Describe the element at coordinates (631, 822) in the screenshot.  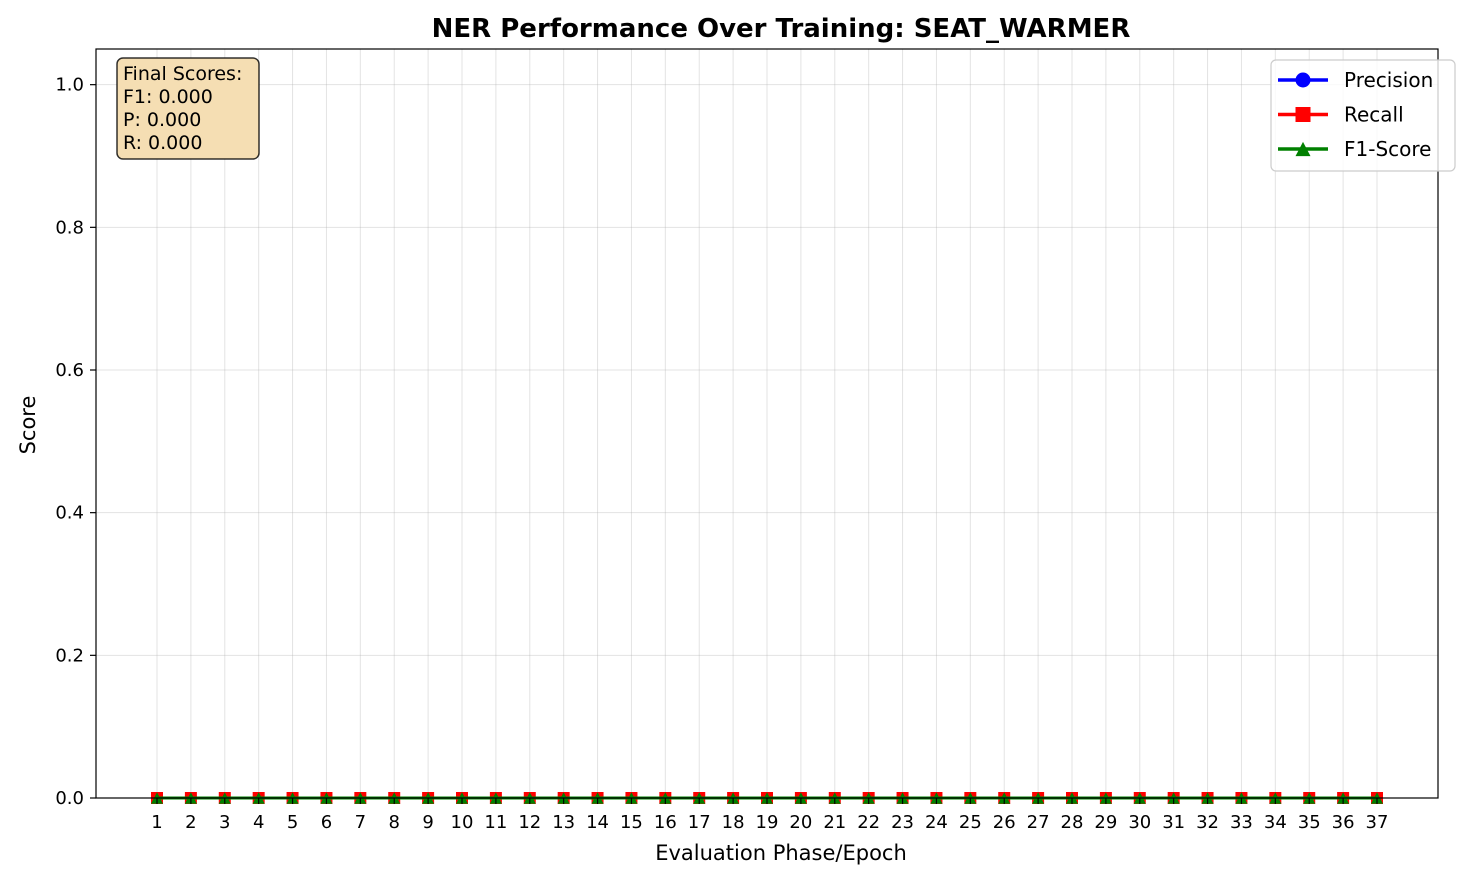
I see `x-tick-label: 15` at that location.